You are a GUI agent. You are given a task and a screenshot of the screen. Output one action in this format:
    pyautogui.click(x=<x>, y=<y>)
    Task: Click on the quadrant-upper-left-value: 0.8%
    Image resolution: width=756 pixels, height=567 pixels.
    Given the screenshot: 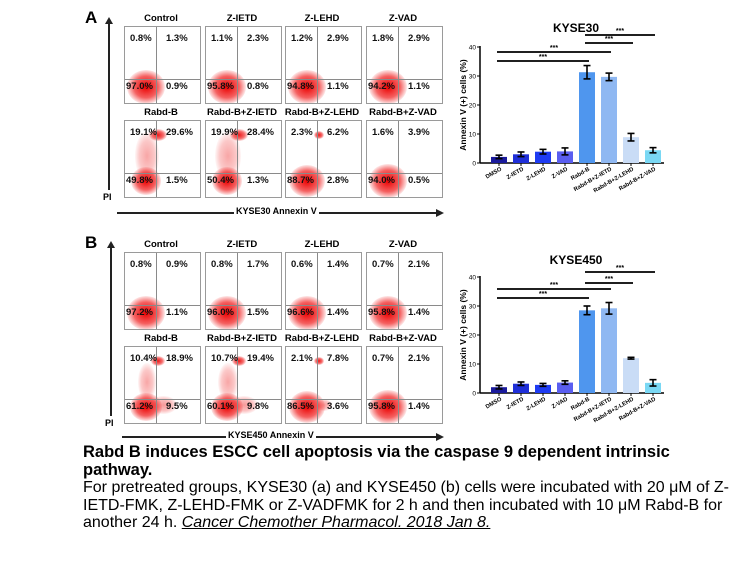 What is the action you would take?
    pyautogui.click(x=141, y=264)
    